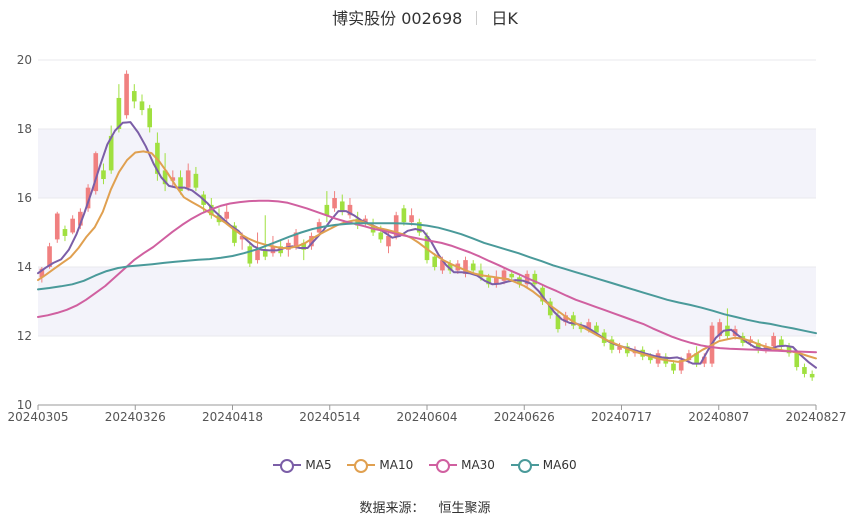 The height and width of the screenshot is (517, 850). What do you see at coordinates (504, 18) in the screenshot?
I see `period-label: 日K` at bounding box center [504, 18].